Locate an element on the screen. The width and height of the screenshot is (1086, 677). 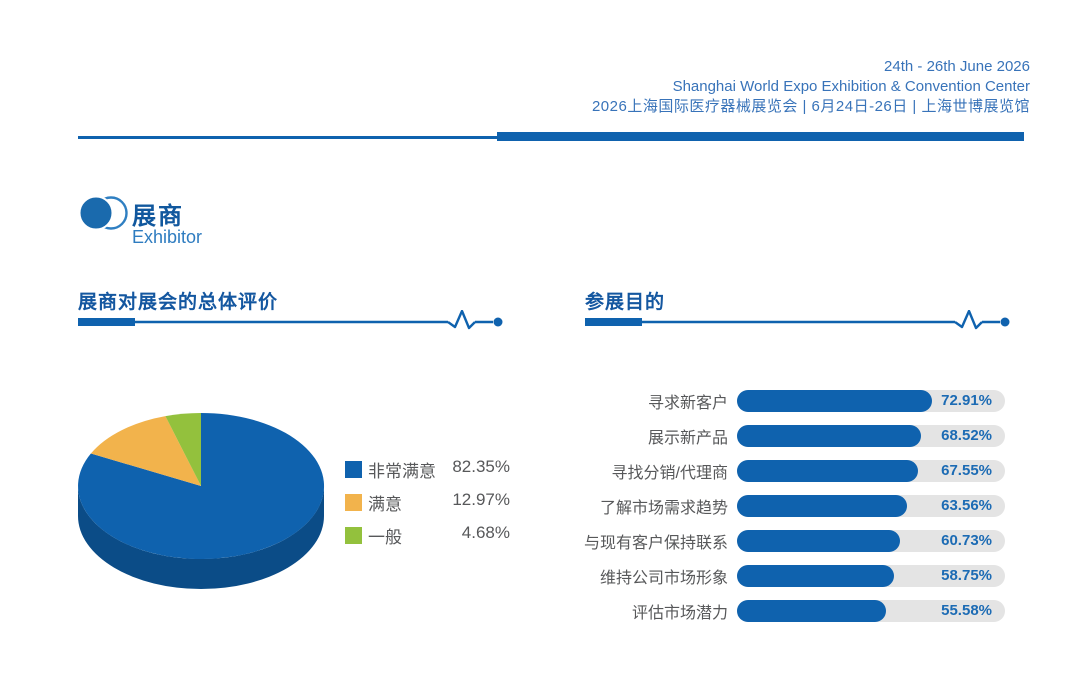
bar-row: 与现有客户保持联系 60.73% is located at coordinates (790, 541).